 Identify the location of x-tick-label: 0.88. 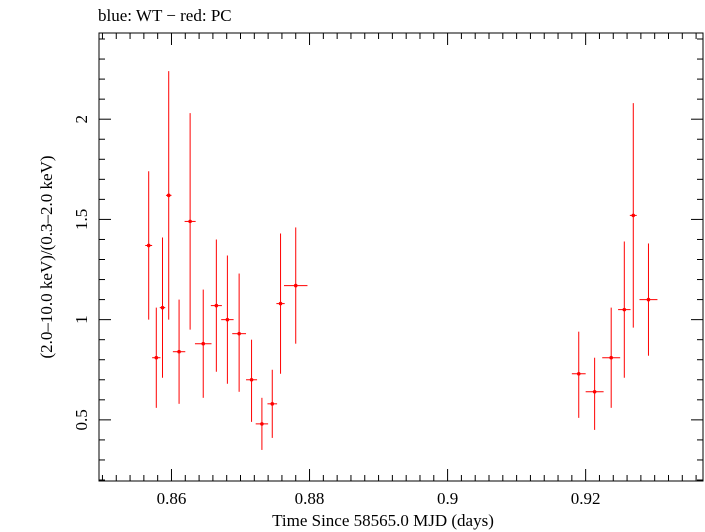
(310, 498).